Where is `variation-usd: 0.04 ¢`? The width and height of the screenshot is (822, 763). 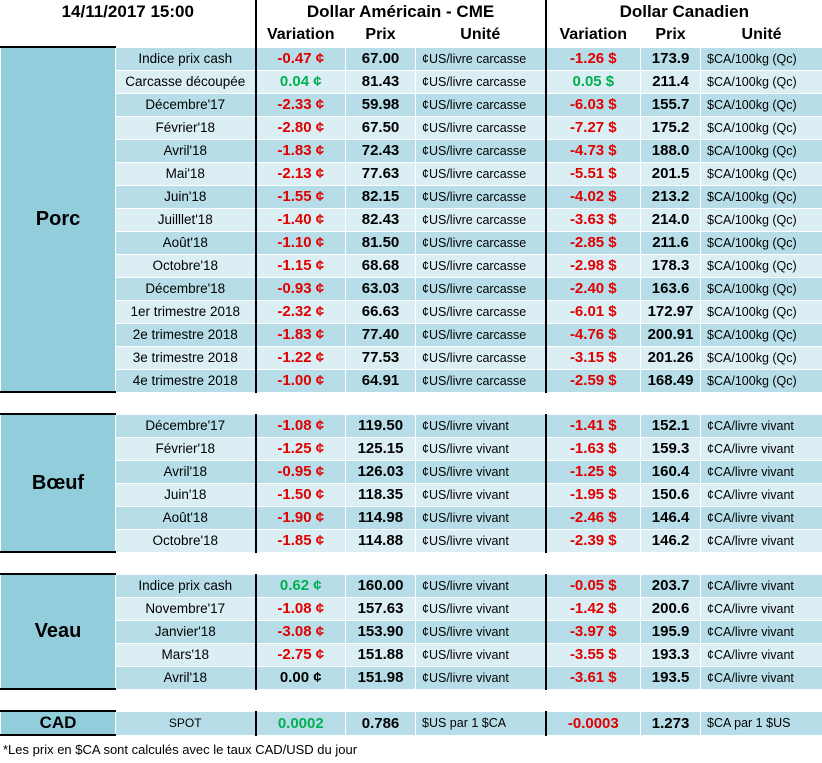 variation-usd: 0.04 ¢ is located at coordinates (301, 81).